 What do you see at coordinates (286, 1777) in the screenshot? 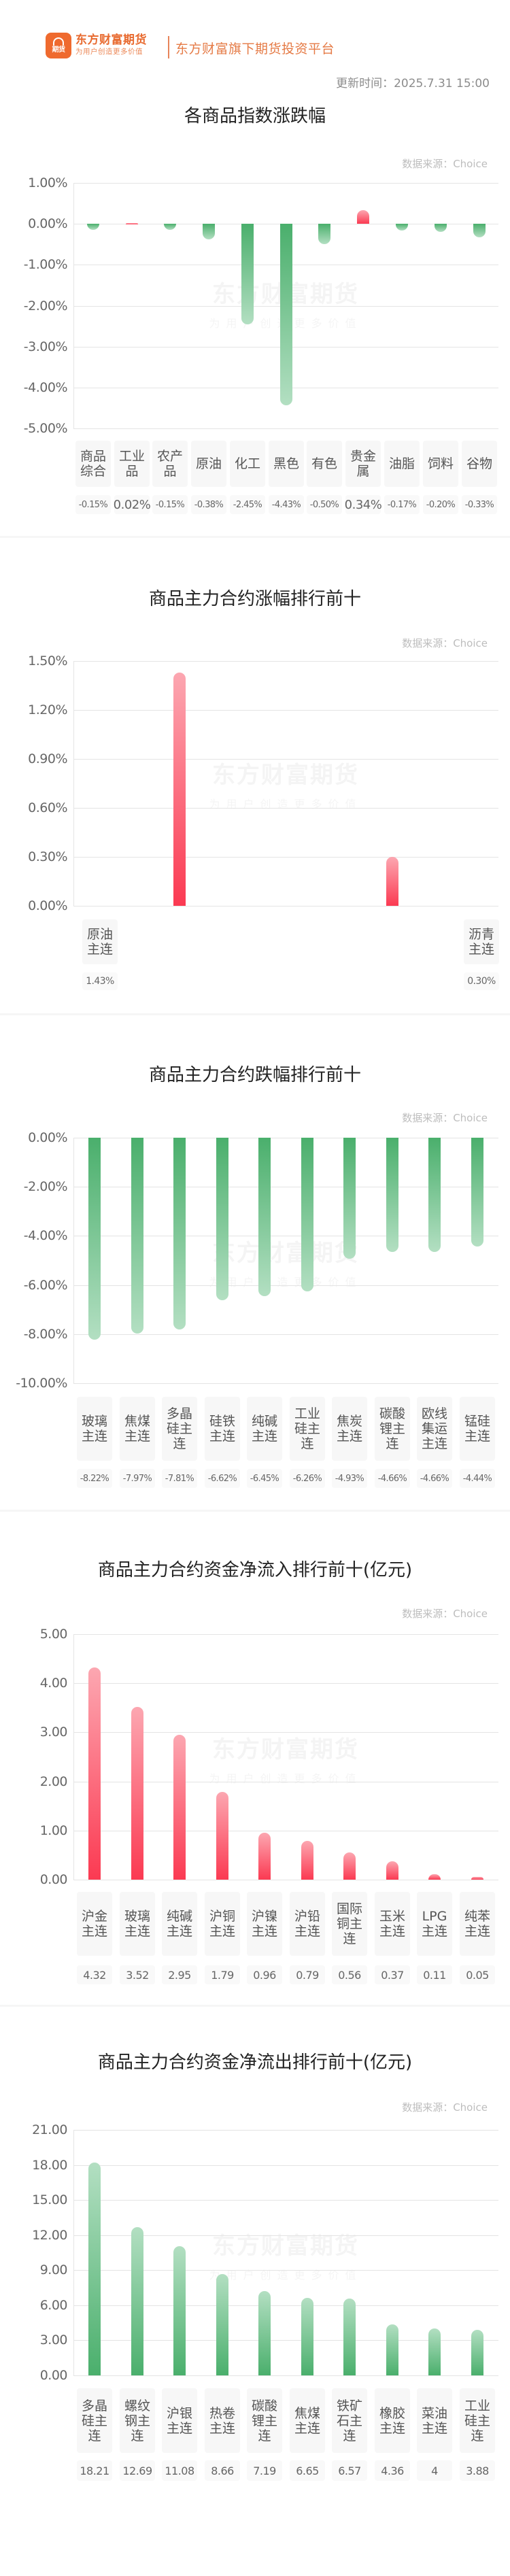
I see `watermark-slogan: 为用户创造更多价值` at bounding box center [286, 1777].